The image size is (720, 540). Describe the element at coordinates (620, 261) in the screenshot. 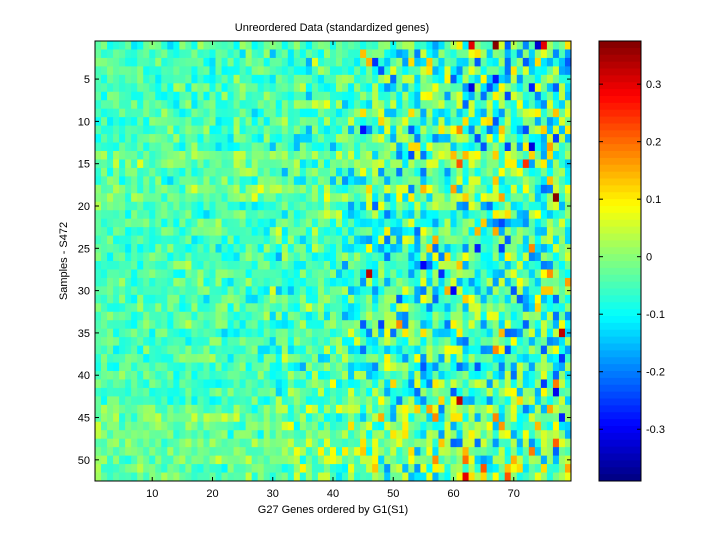

I see `colorbar` at that location.